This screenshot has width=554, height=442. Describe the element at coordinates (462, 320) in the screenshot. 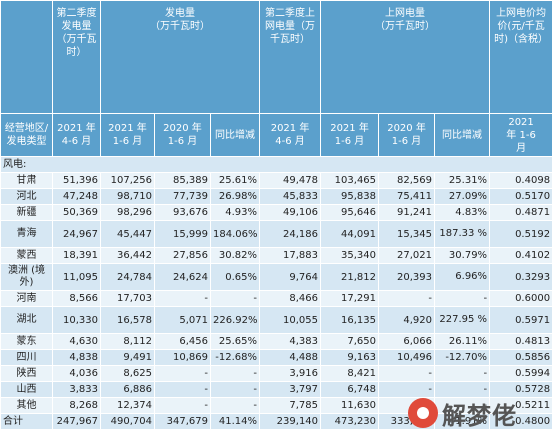

I see `cell-grid-yoy: 227.95 %` at that location.